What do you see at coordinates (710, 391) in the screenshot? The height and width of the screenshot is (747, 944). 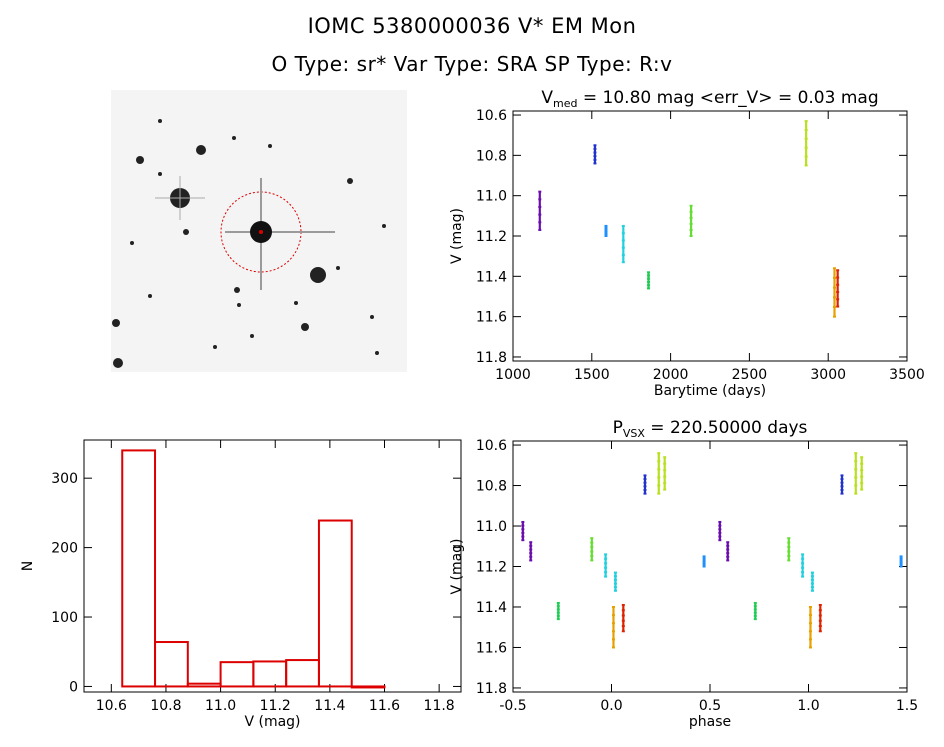 I see `lightcurve-xlabel: Barytime (days)` at bounding box center [710, 391].